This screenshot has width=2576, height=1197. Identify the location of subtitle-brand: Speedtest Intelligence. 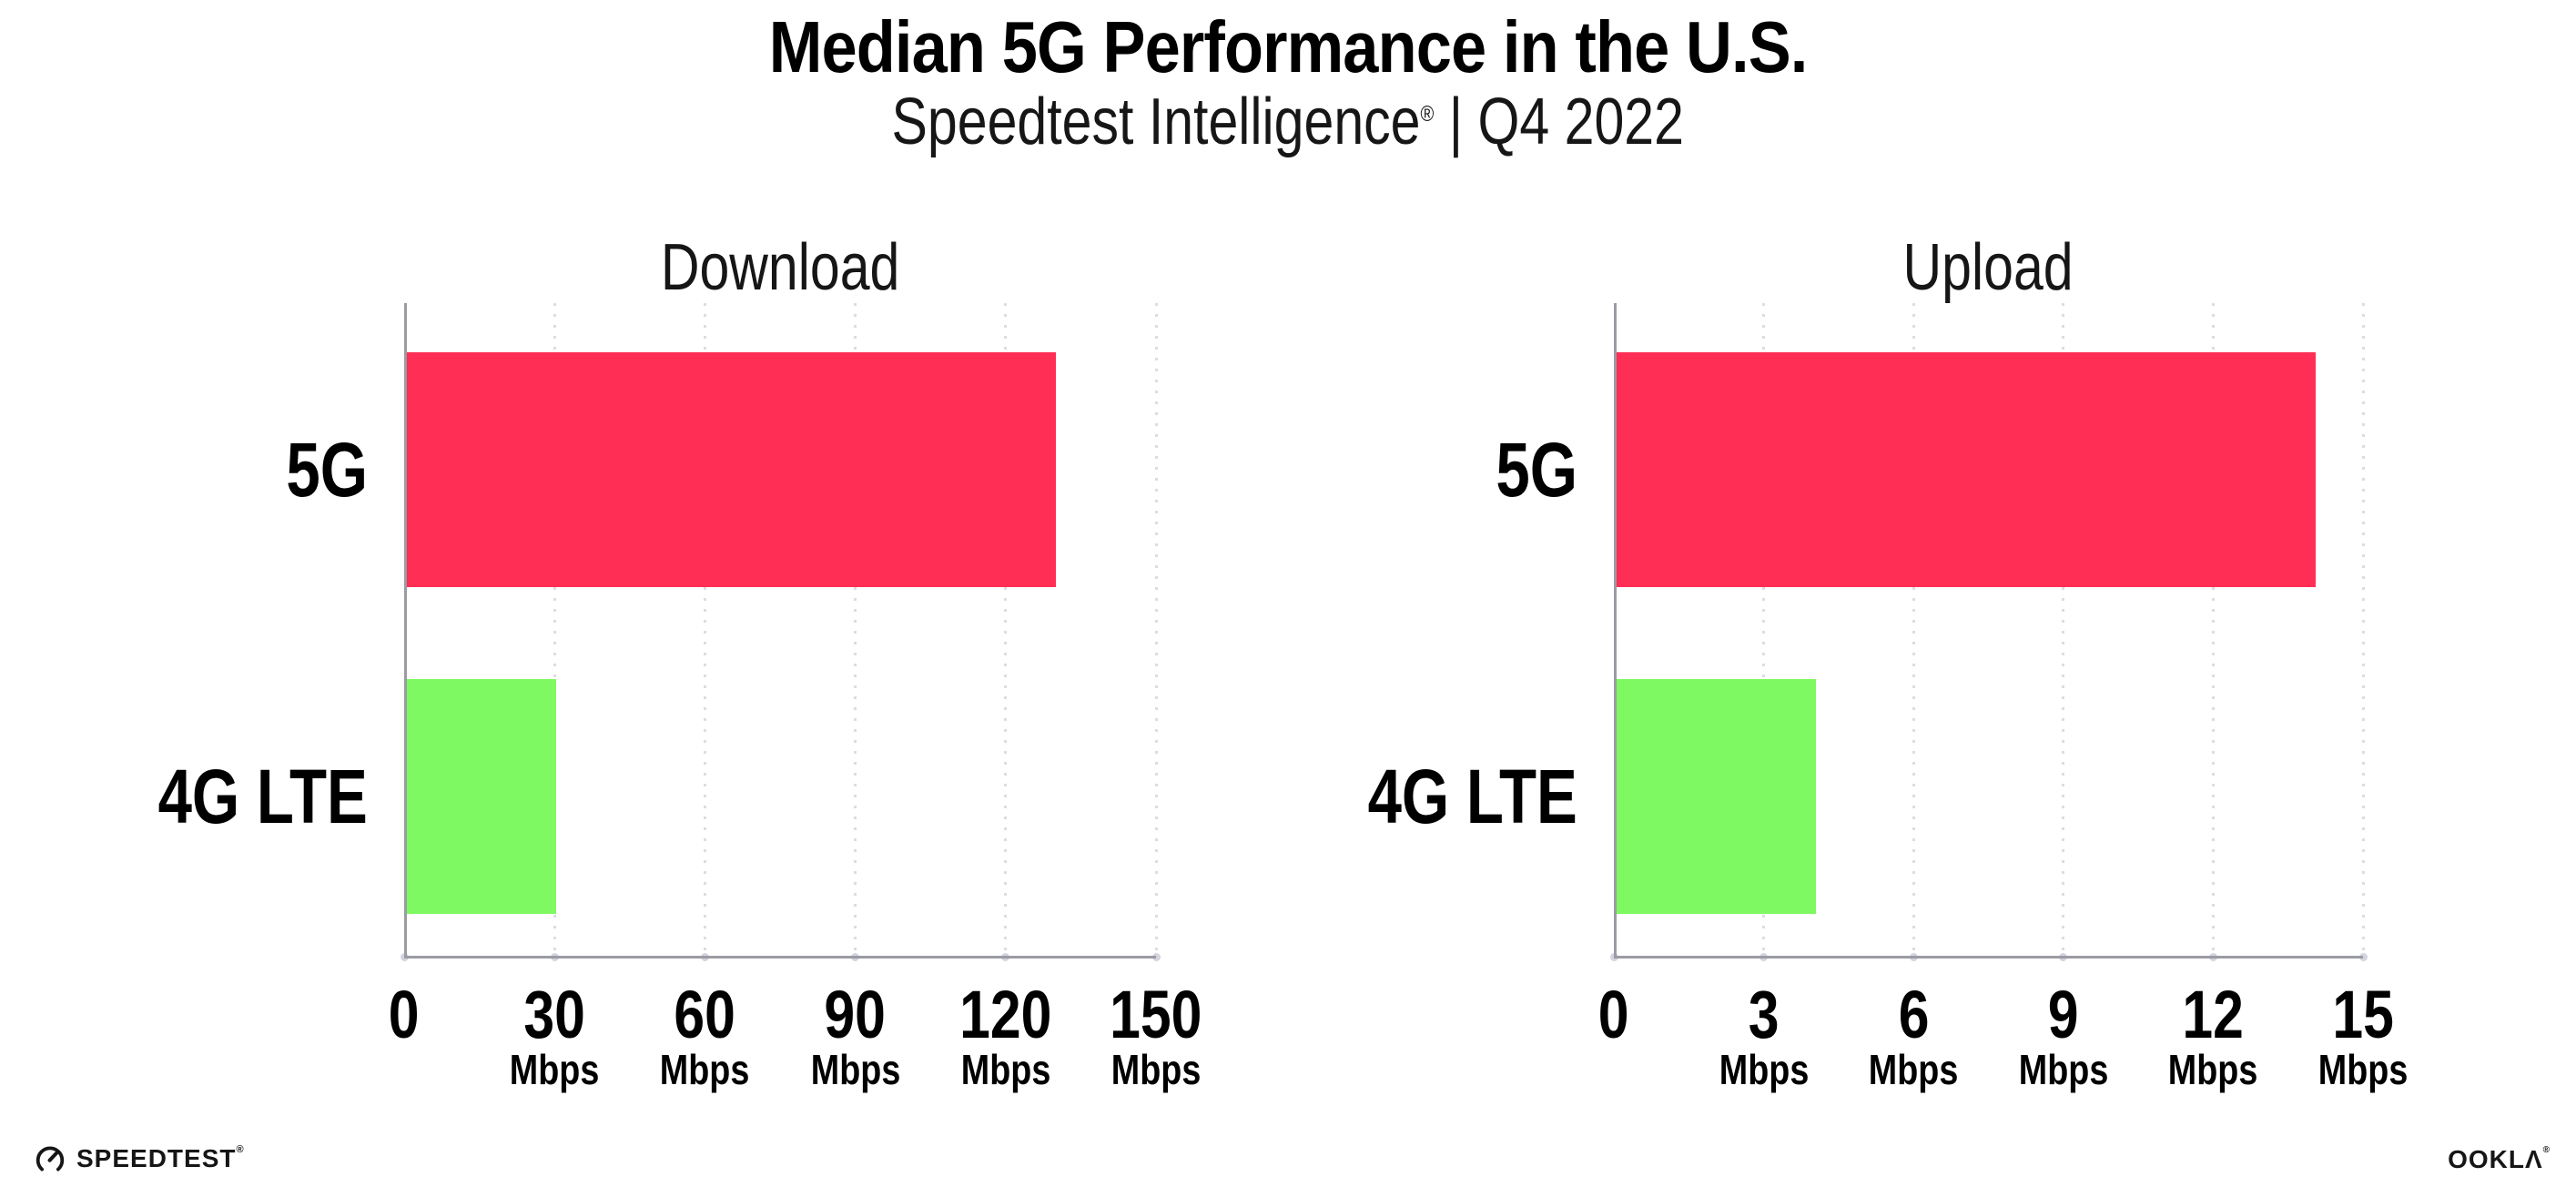
(1156, 122).